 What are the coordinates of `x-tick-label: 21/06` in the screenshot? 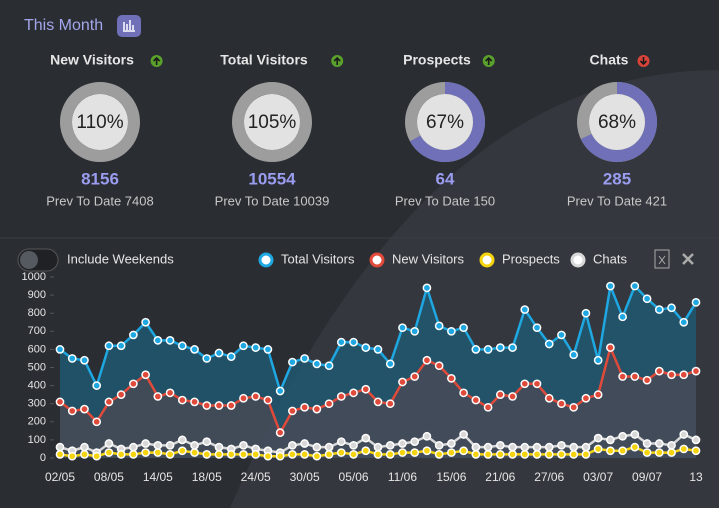 It's located at (500, 477).